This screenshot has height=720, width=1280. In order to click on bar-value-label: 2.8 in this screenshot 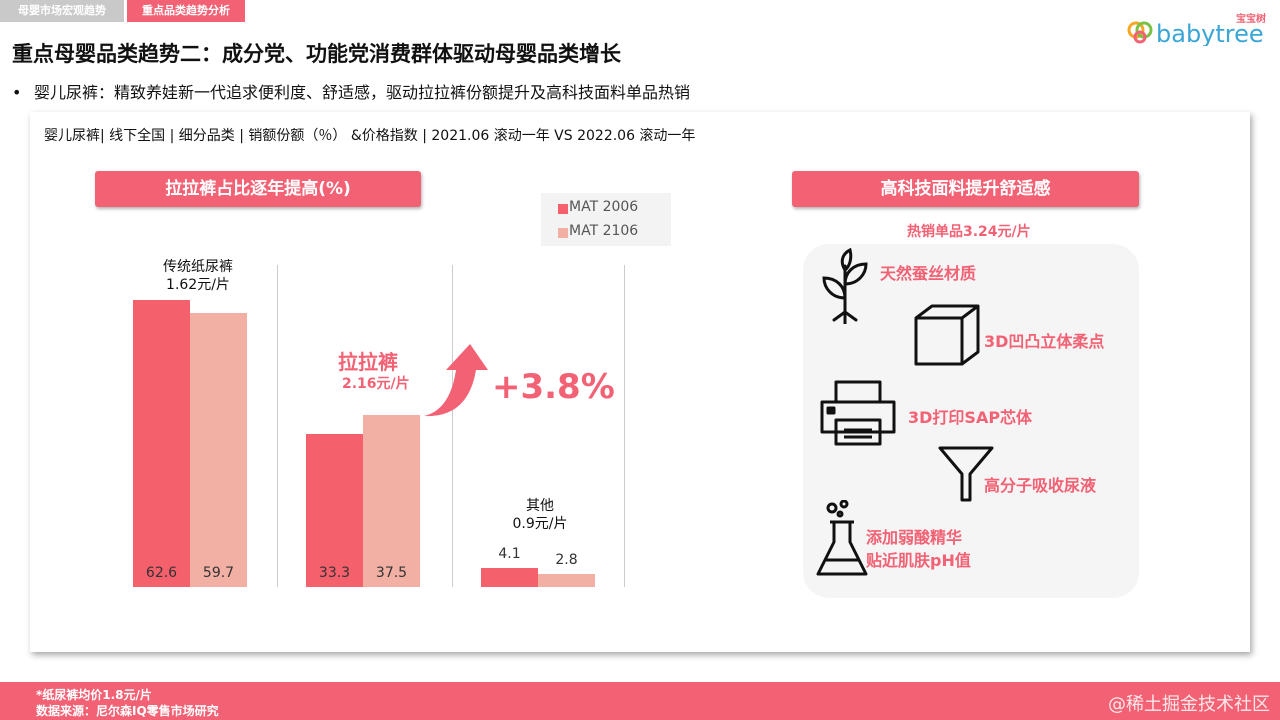, I will do `click(566, 560)`.